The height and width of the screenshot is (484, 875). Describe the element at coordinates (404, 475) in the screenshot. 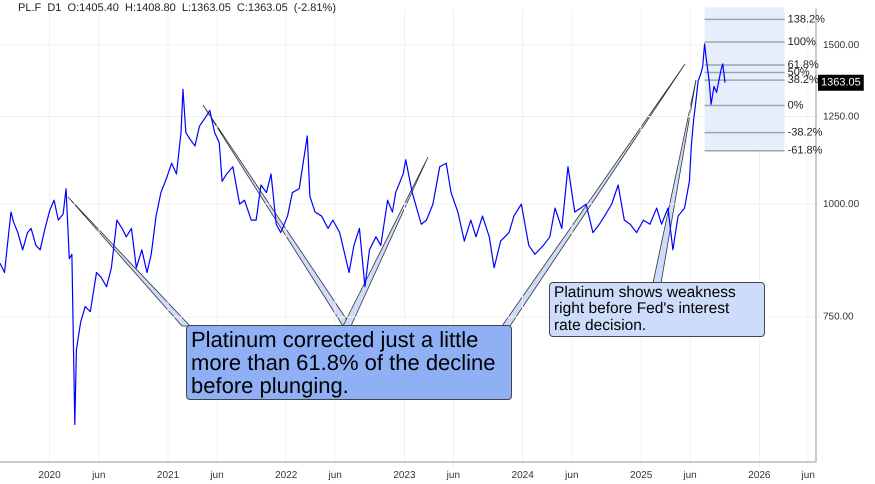

I see `x-tick-label: 2023` at that location.